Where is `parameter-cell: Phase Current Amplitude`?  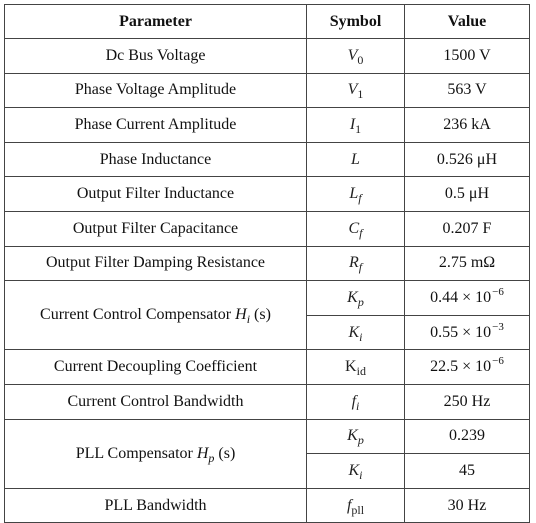 parameter-cell: Phase Current Amplitude is located at coordinates (155, 125).